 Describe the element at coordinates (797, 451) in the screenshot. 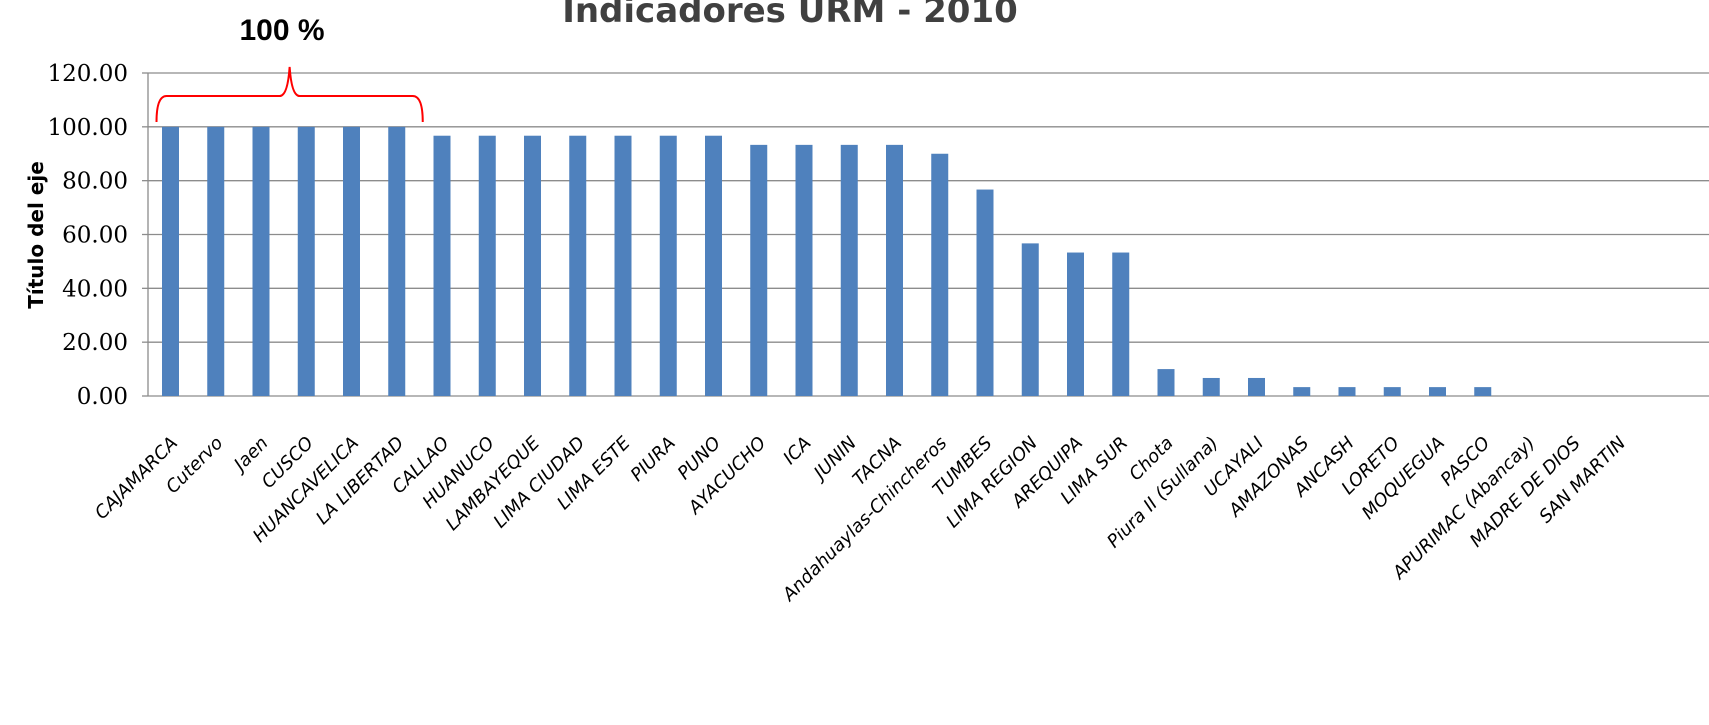

I see `x-tick-label: ICA` at that location.